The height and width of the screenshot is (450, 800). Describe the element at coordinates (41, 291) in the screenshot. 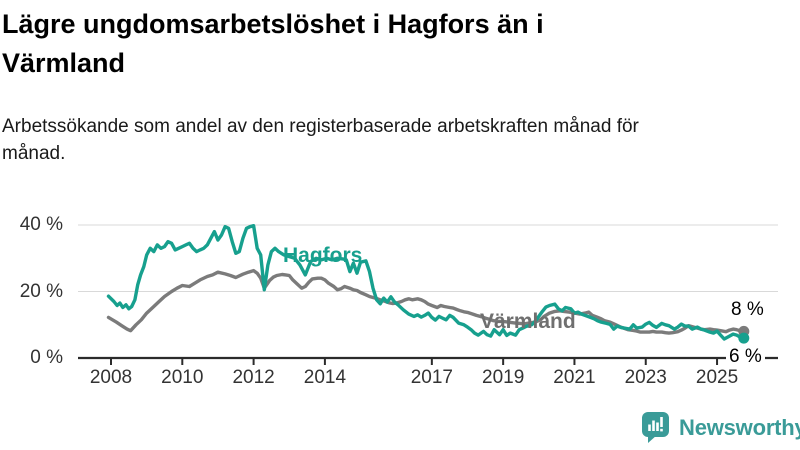

I see `y-tick-label: 20 %` at that location.